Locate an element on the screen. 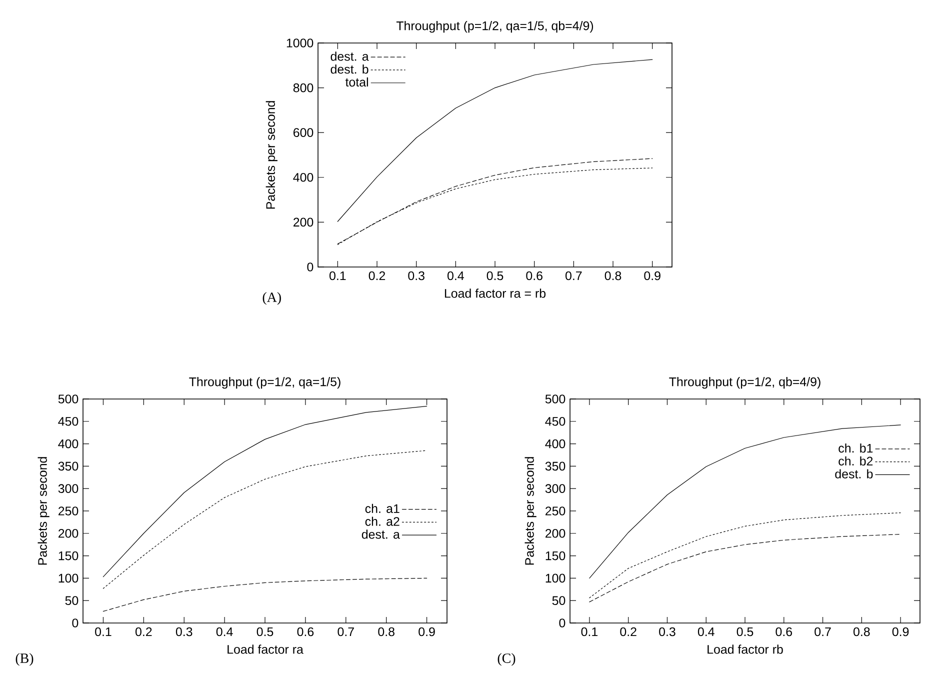 This screenshot has width=931, height=680. x-axis-title: Load factor ra = rb is located at coordinates (495, 293).